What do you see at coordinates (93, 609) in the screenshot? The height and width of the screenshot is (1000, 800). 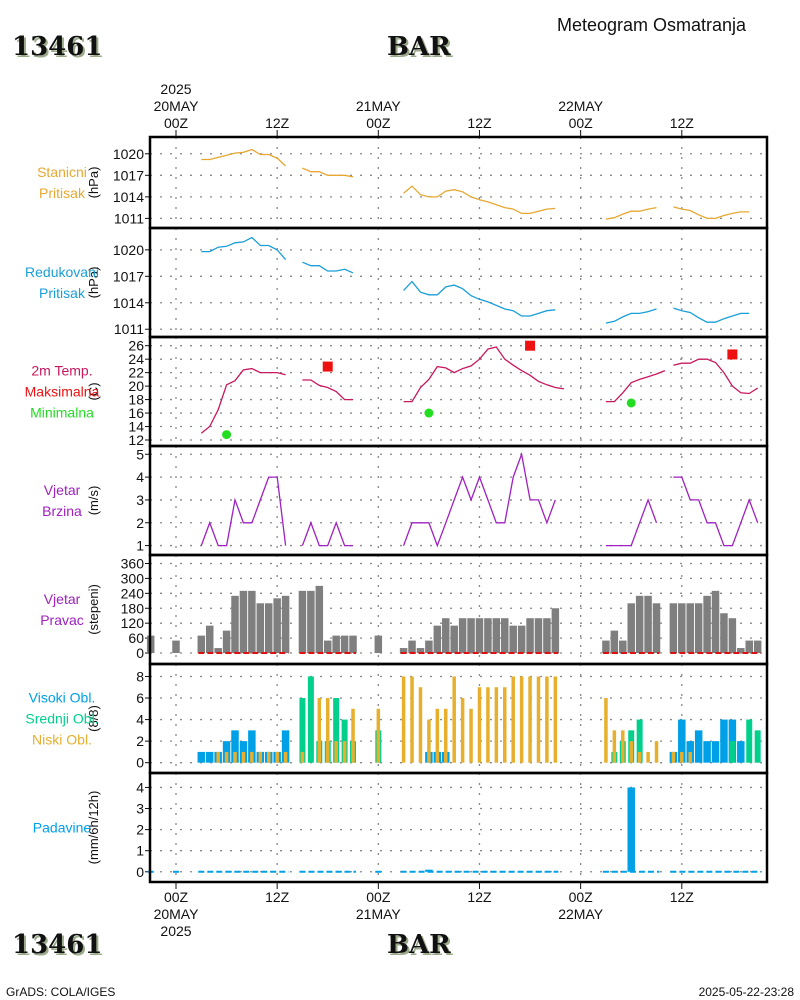 I see `y-axis-label: (stepeni)` at bounding box center [93, 609].